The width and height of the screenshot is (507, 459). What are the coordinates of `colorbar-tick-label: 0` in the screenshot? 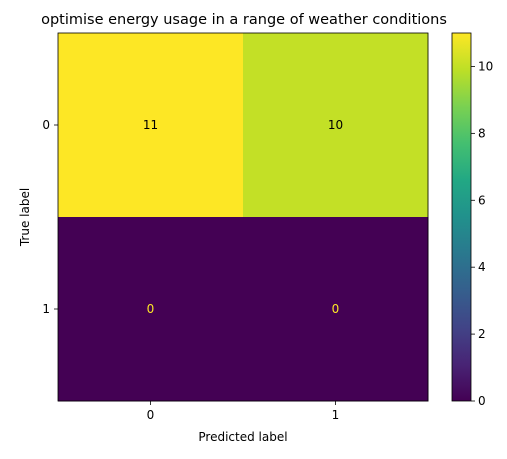 It's located at (482, 401).